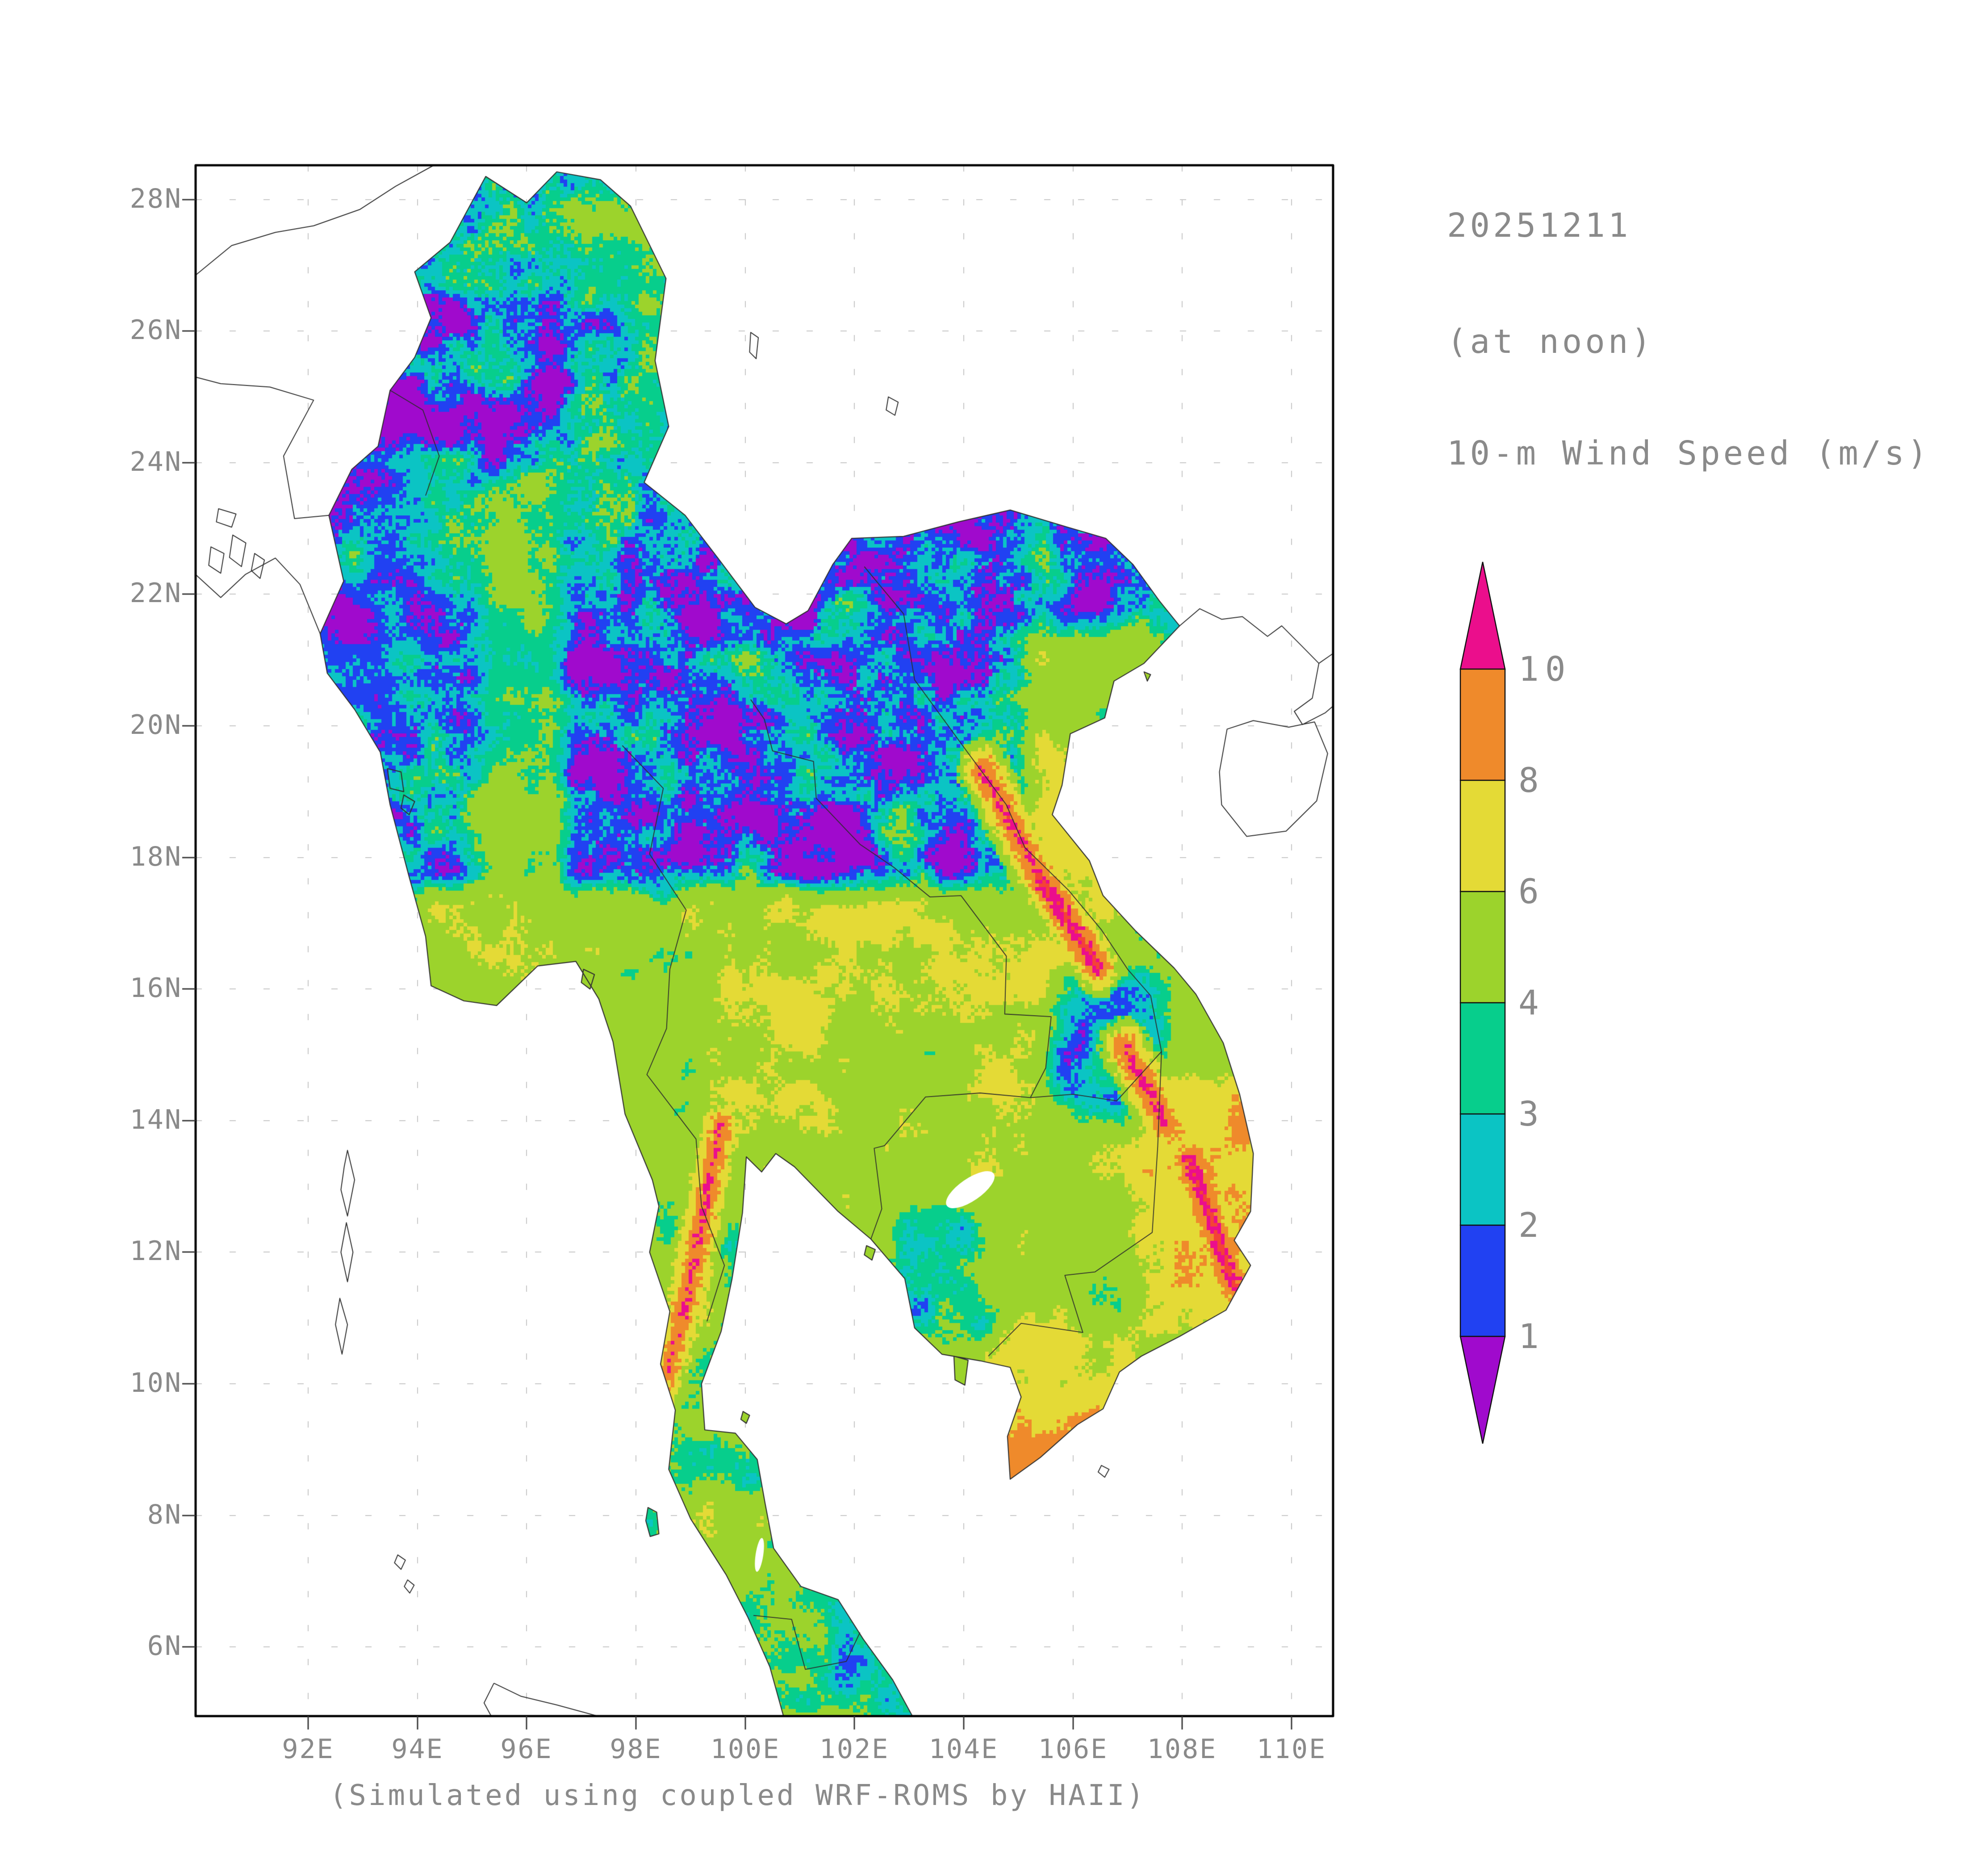 Image resolution: width=1965 pixels, height=1876 pixels. Describe the element at coordinates (1531, 1002) in the screenshot. I see `colorbar-level-label-4: 4` at that location.